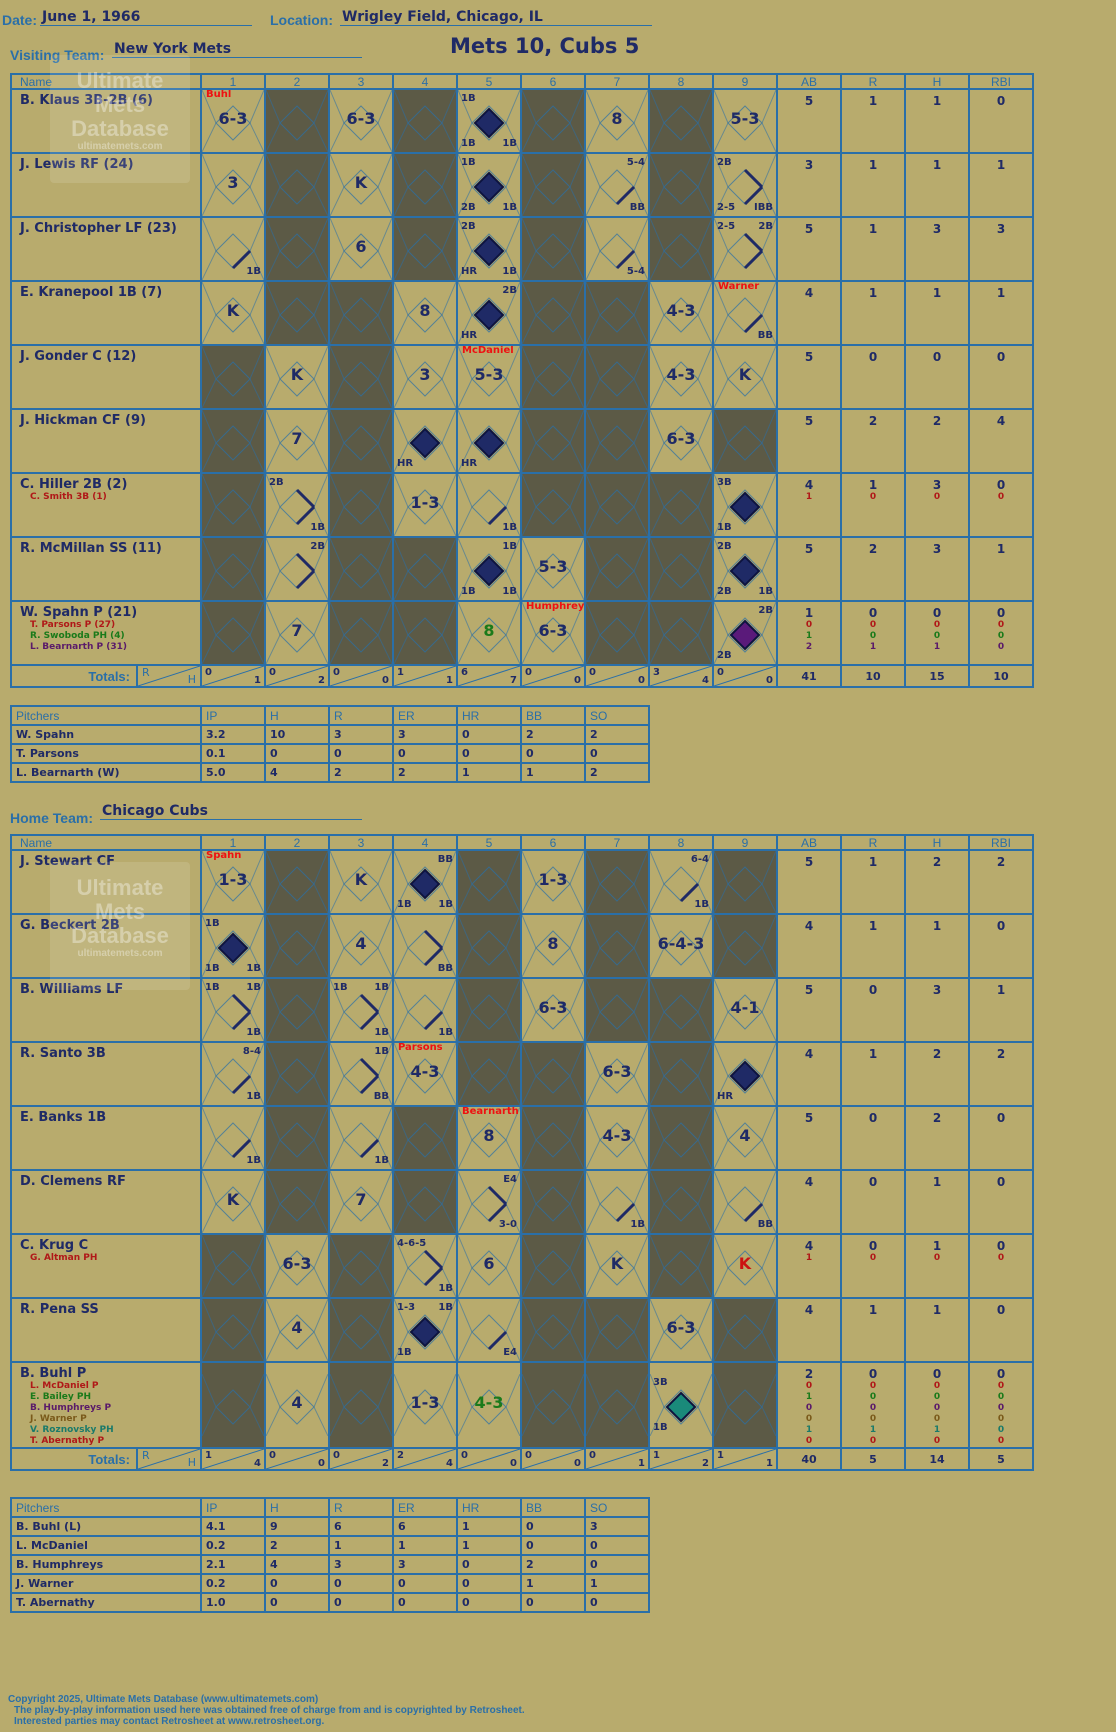 The width and height of the screenshot is (1116, 1732). Describe the element at coordinates (233, 842) in the screenshot. I see `inning-header: 1` at that location.